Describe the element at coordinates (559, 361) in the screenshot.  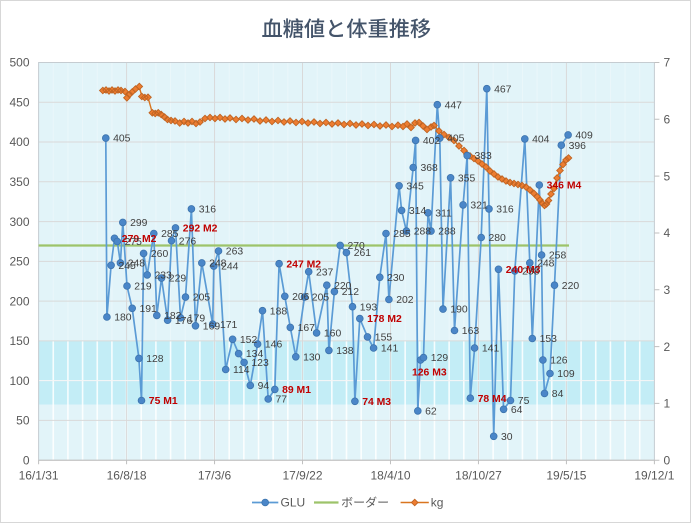
I see `svg-text: 126` at that location.